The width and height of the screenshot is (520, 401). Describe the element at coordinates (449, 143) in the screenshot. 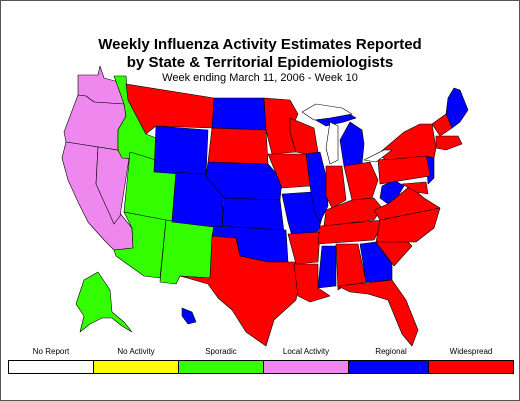

I see `state-massachusetts-ct-ri` at that location.